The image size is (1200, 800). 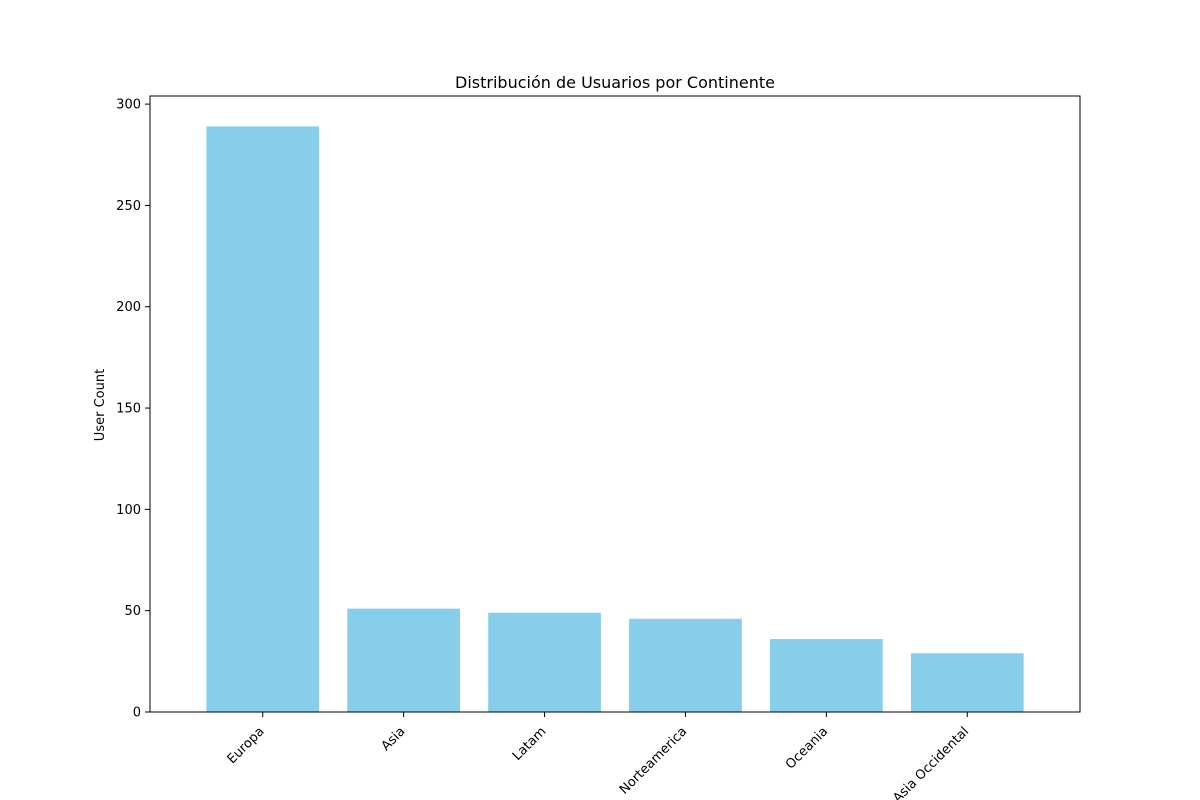 I want to click on x-tick-label: Norteamerica, so click(x=653, y=760).